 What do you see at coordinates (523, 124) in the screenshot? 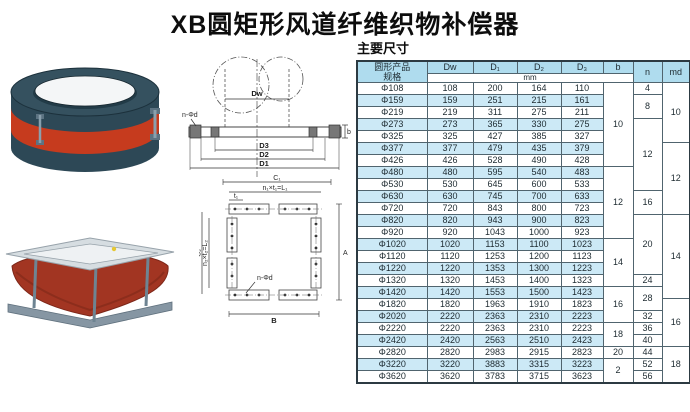
I see `table-row: Φ108 108 200 164 110 10 4 10` at bounding box center [523, 124].